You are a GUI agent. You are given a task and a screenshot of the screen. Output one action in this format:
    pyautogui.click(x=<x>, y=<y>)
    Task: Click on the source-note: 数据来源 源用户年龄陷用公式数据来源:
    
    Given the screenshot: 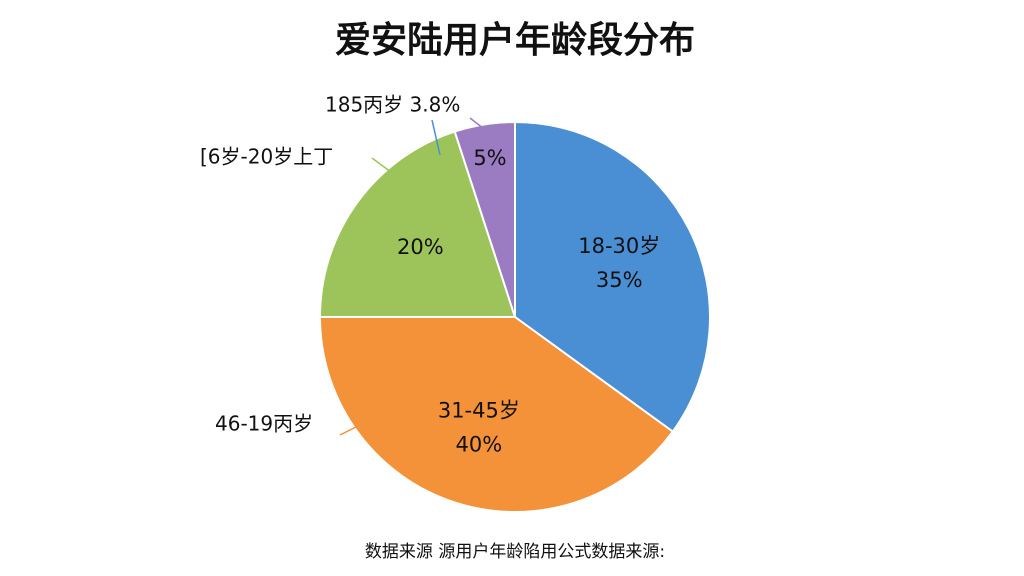 What is the action you would take?
    pyautogui.click(x=515, y=552)
    